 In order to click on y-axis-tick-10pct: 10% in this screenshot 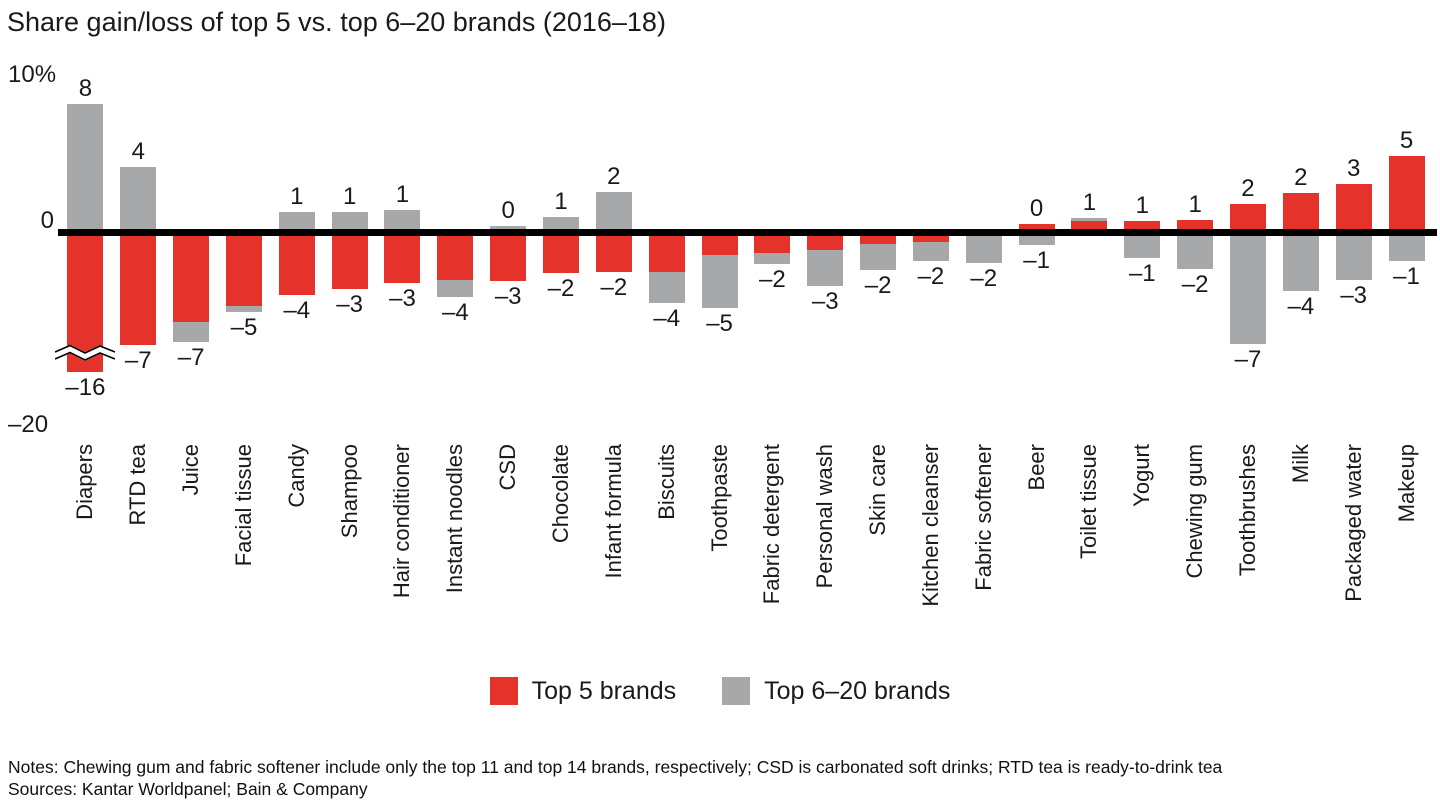, I will do `click(32, 74)`.